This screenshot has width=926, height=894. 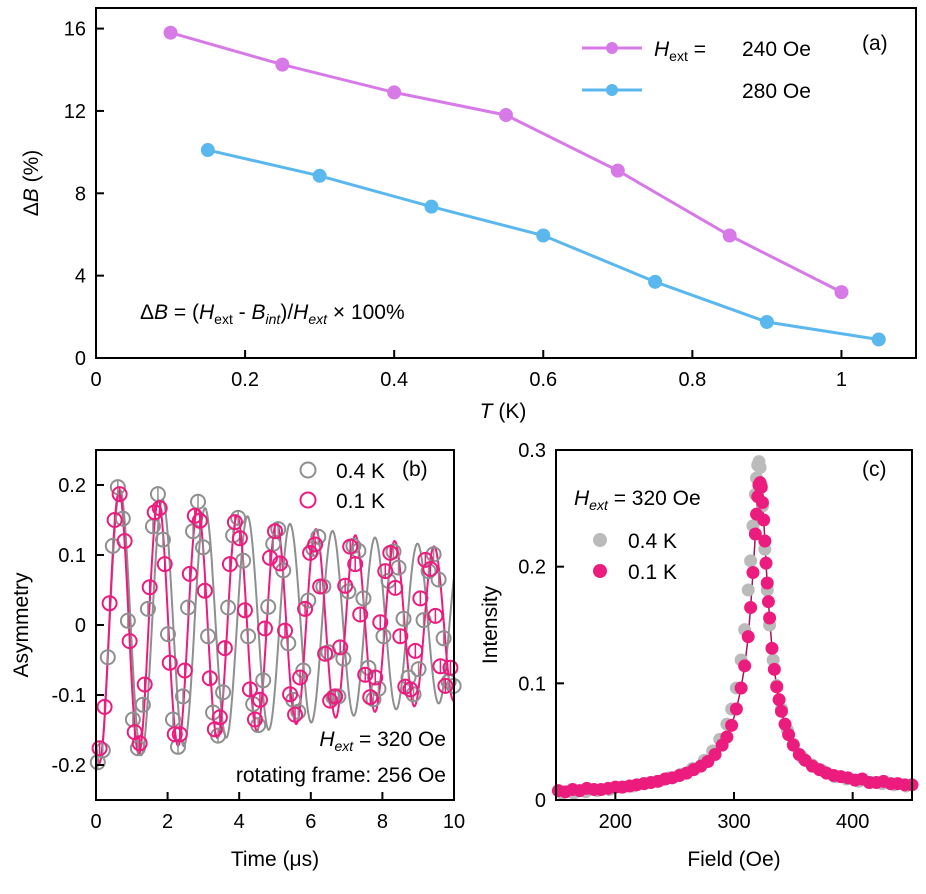 I want to click on panel-c-fit-line, so click(x=735, y=636).